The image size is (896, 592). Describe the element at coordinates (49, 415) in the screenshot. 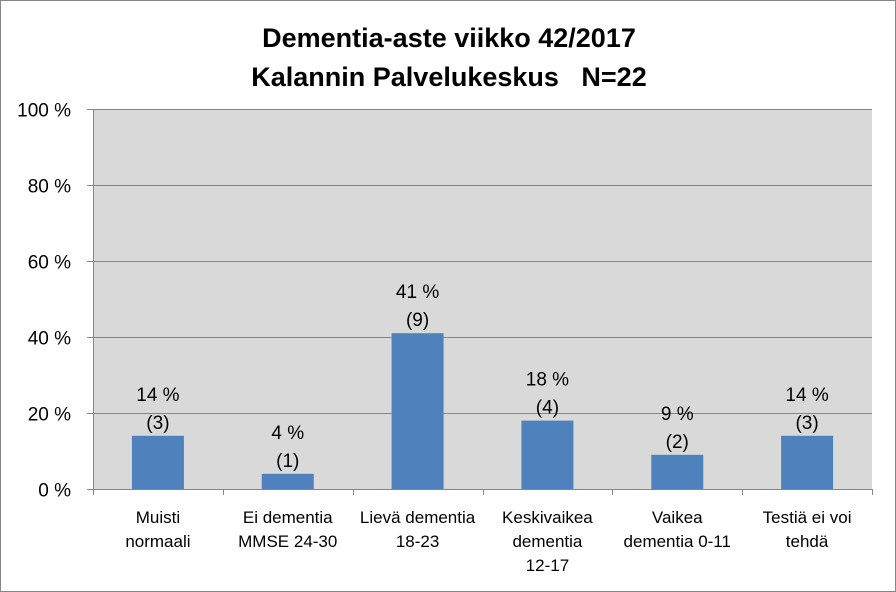

I see `y-tick-label: 20 %` at that location.